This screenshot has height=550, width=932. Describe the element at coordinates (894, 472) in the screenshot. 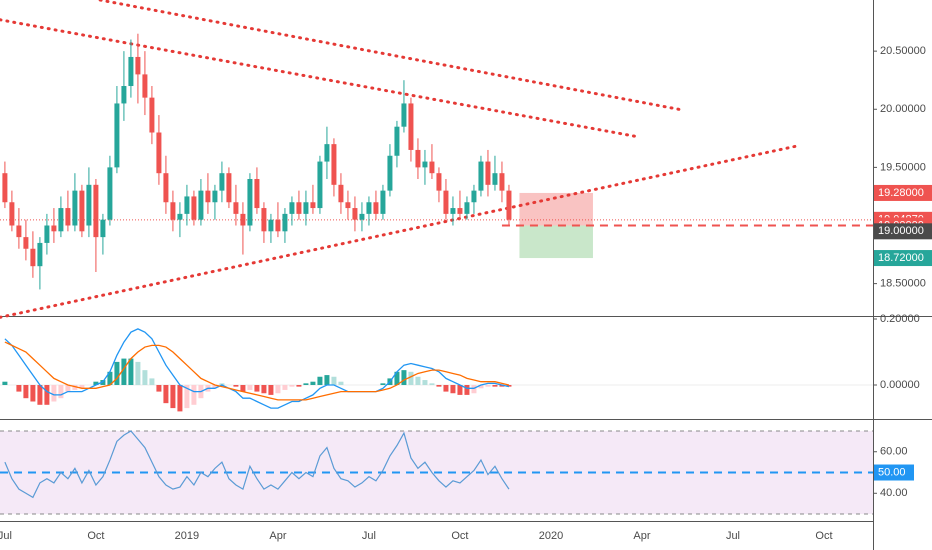

I see `midline-tag` at that location.